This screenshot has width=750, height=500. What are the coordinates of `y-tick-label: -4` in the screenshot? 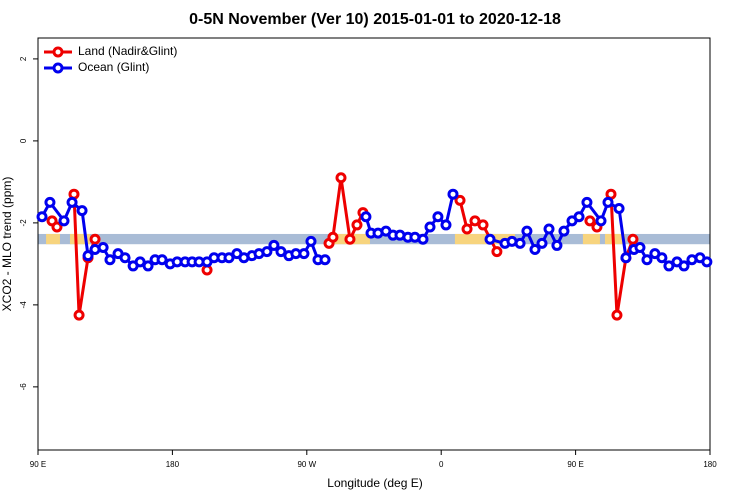 It's located at (23, 305).